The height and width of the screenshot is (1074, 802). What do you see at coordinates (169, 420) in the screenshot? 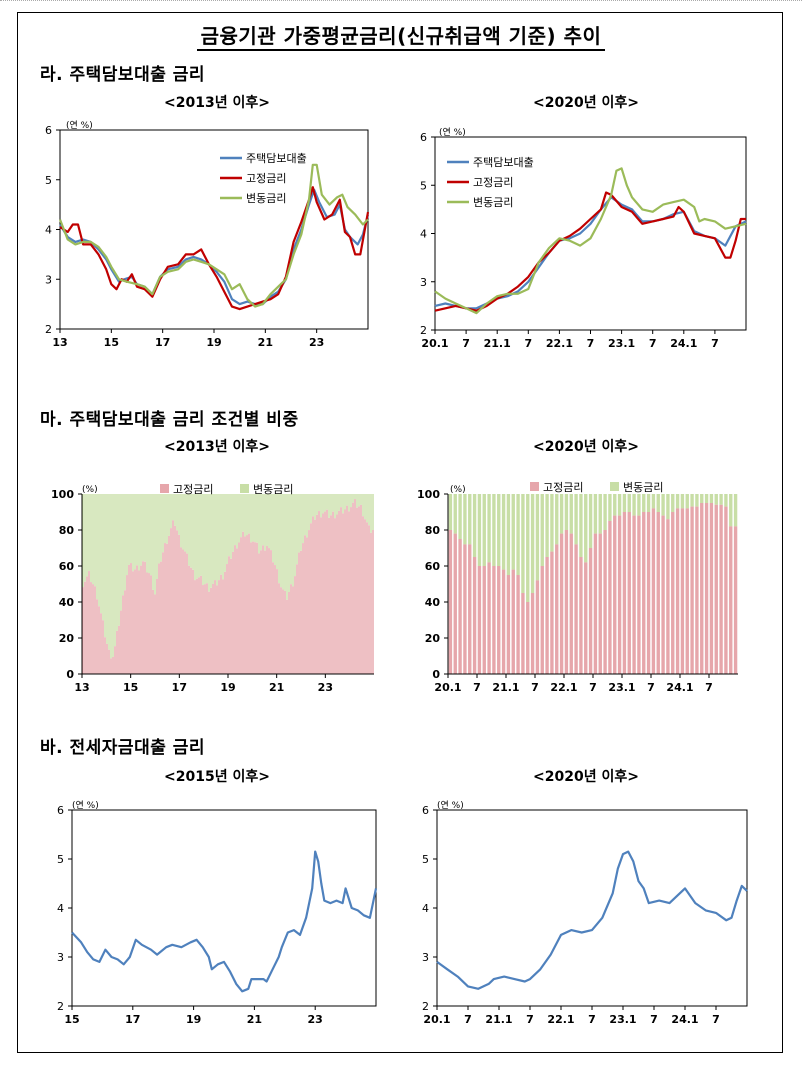
I see `section-title-mortgage-share: 마. 주택담보대출 금리 조건별 비중` at bounding box center [169, 420].